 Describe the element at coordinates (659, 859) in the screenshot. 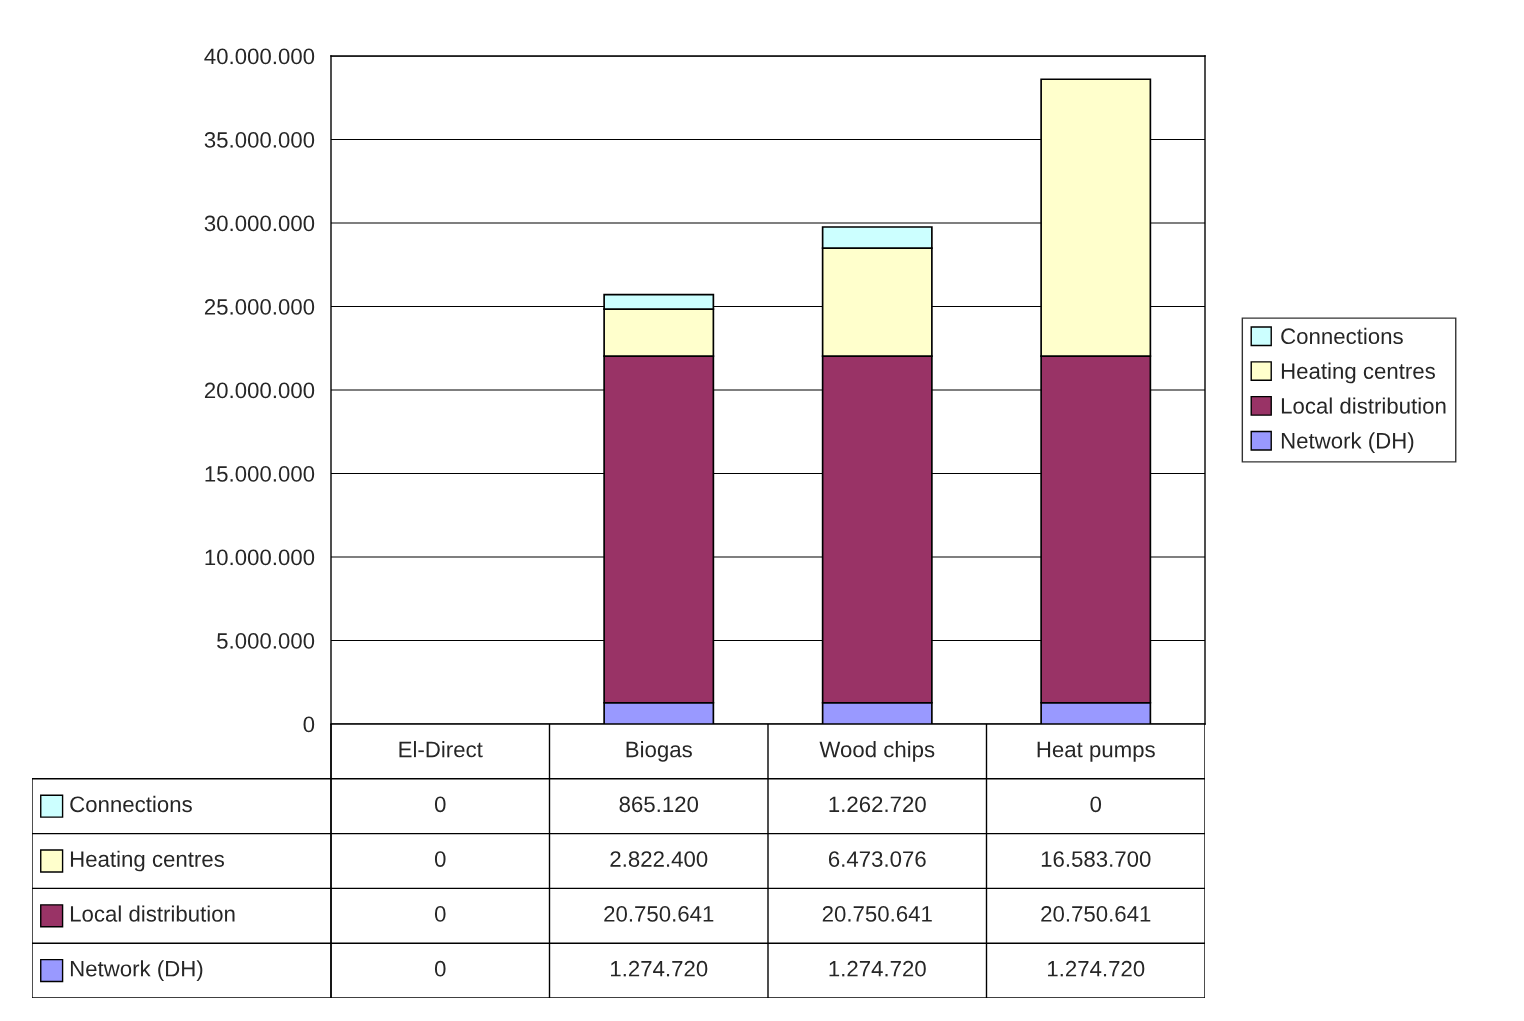

I see `data-label: 2.822.400` at that location.